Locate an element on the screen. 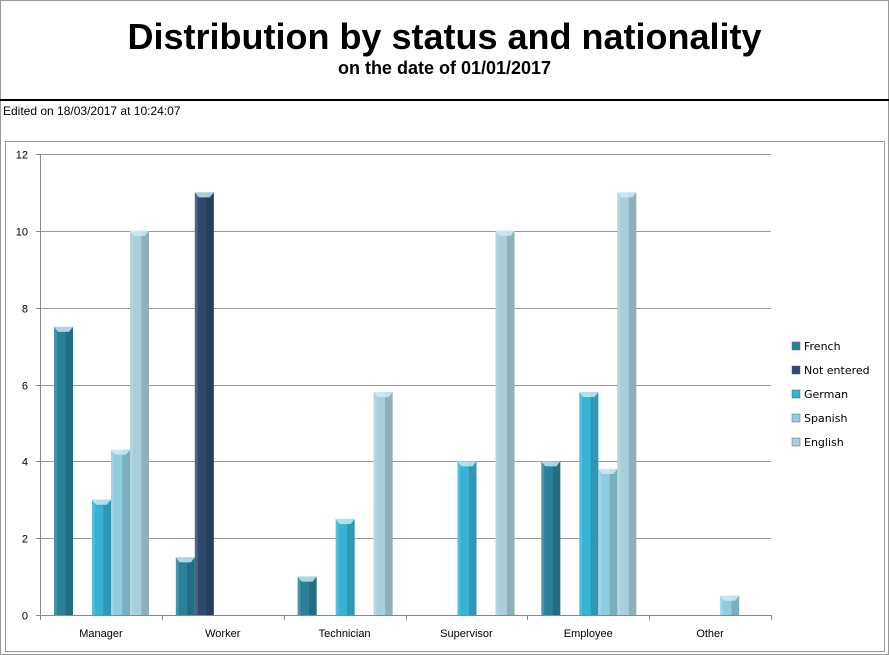  legend-label: German is located at coordinates (826, 394).